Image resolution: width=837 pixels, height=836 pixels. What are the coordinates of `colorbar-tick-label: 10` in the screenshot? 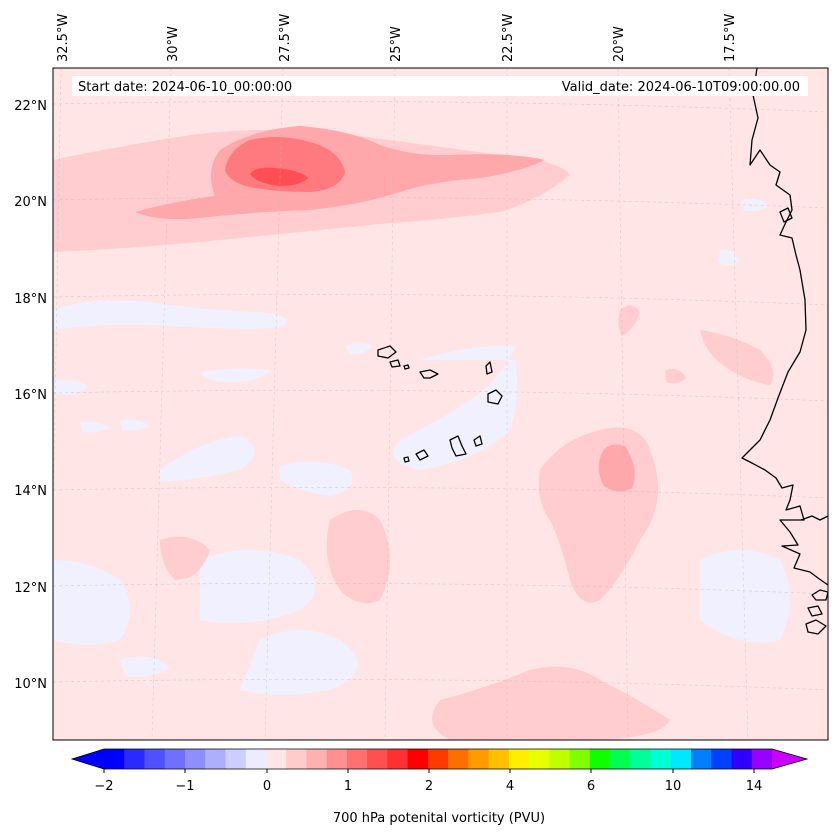 It's located at (673, 786).